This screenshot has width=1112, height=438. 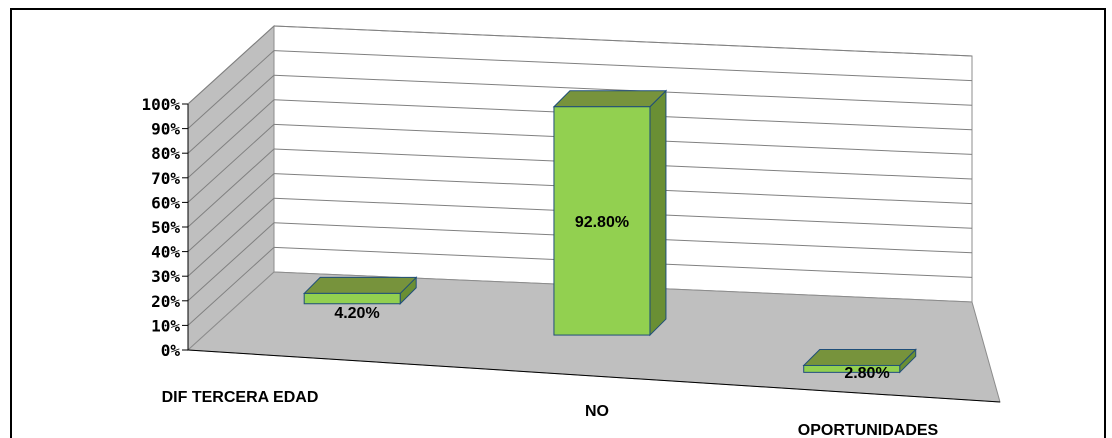 I want to click on y-tick-label: 20%, so click(x=165, y=301).